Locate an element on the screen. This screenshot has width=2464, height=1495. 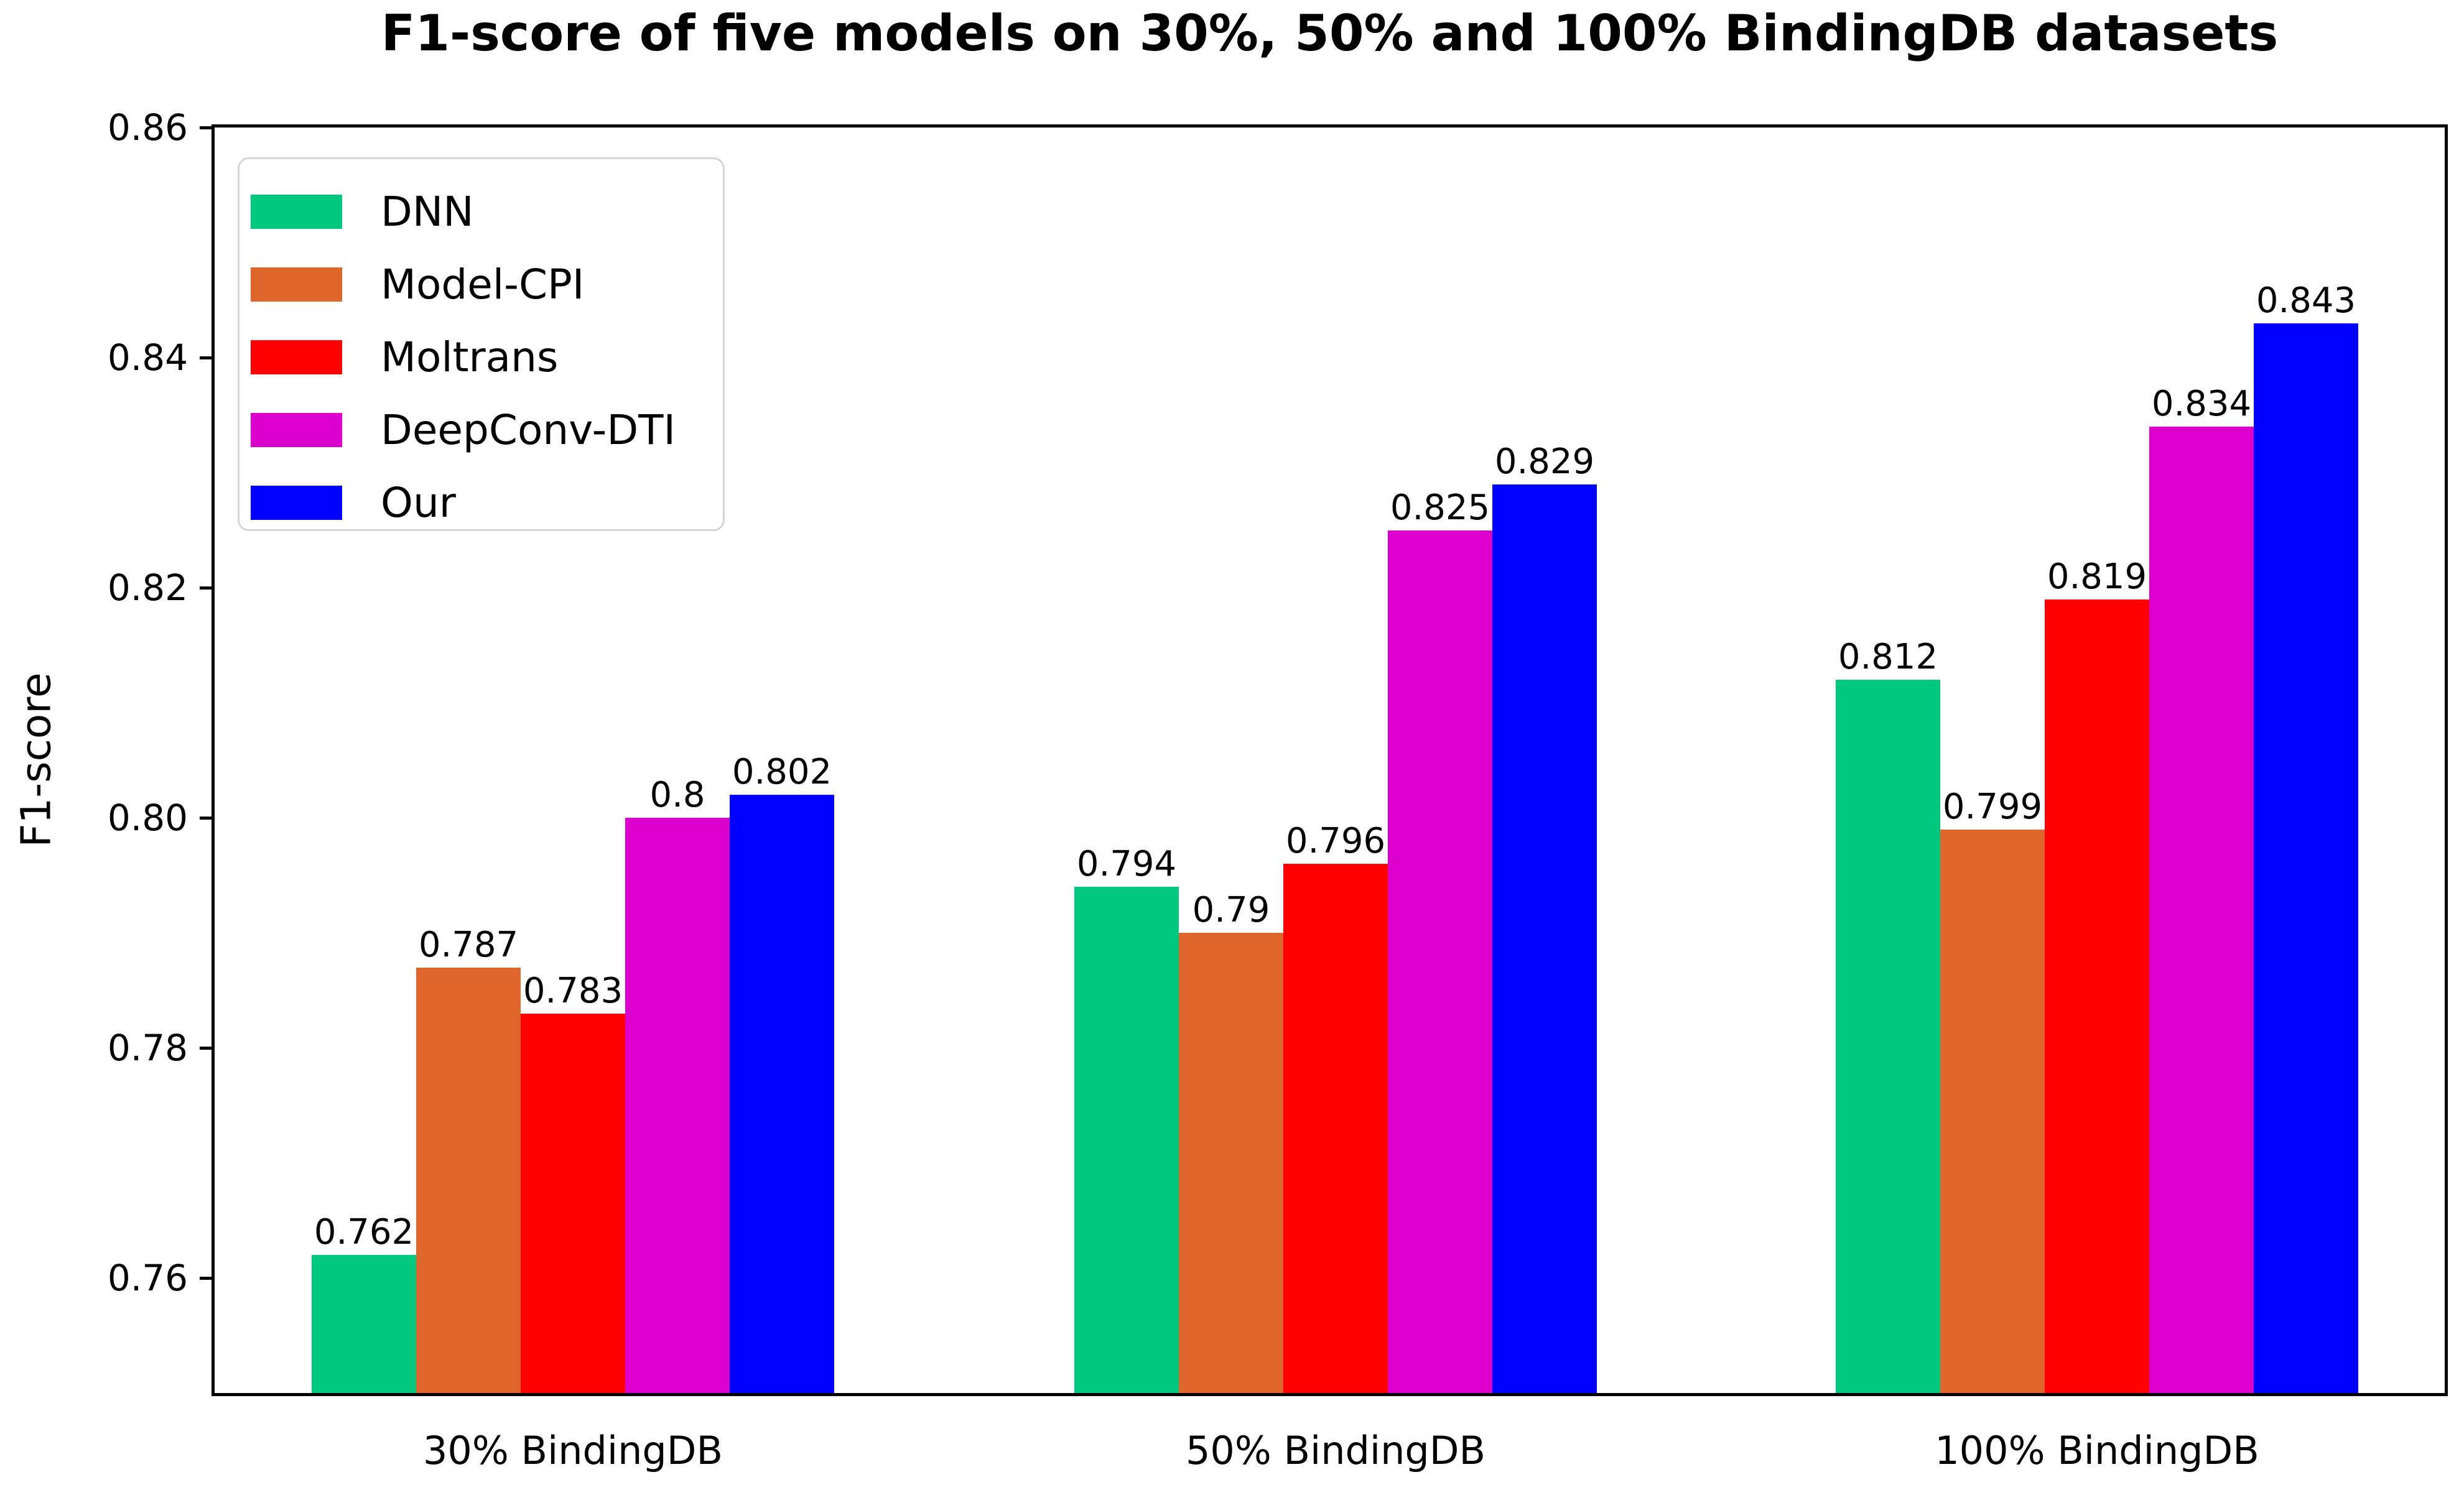
legend: DNN Model-CPI Moltrans DeepConv-DTI Our is located at coordinates (481, 344).